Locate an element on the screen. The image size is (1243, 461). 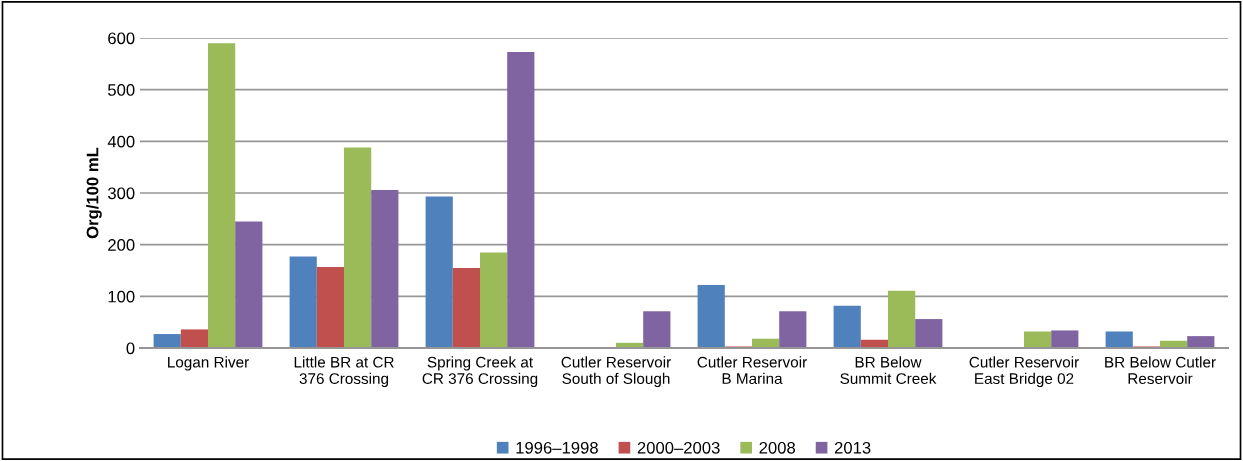
y-tick-label: 300 is located at coordinates (121, 193).